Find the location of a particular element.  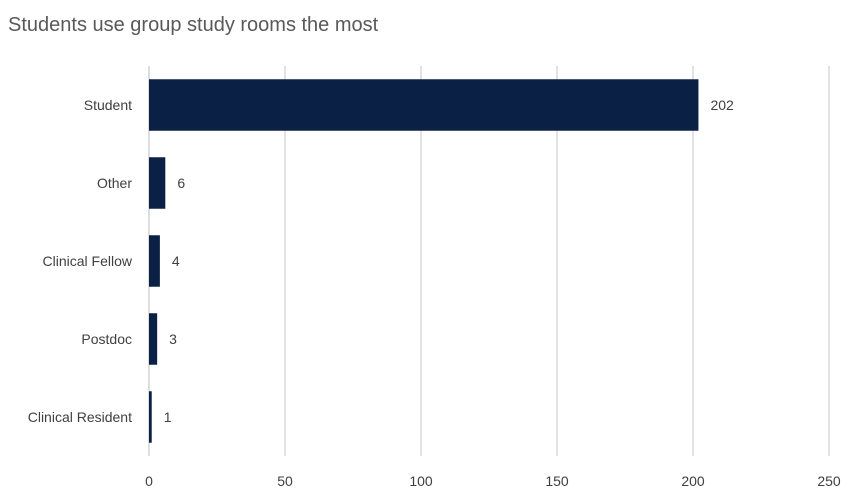

chart-title: Students use group study rooms the most is located at coordinates (193, 25).